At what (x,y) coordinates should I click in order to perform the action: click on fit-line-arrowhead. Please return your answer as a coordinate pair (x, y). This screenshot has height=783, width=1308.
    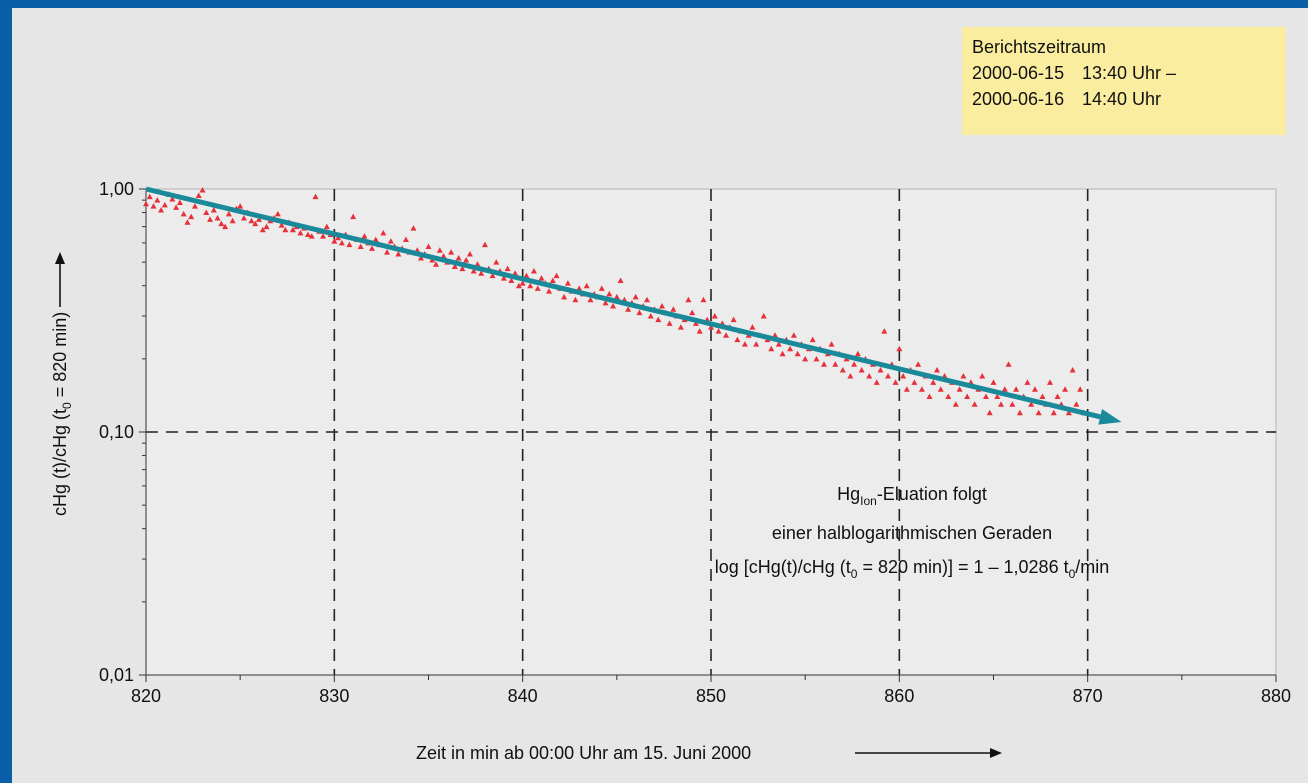
    Looking at the image, I should click on (1110, 417).